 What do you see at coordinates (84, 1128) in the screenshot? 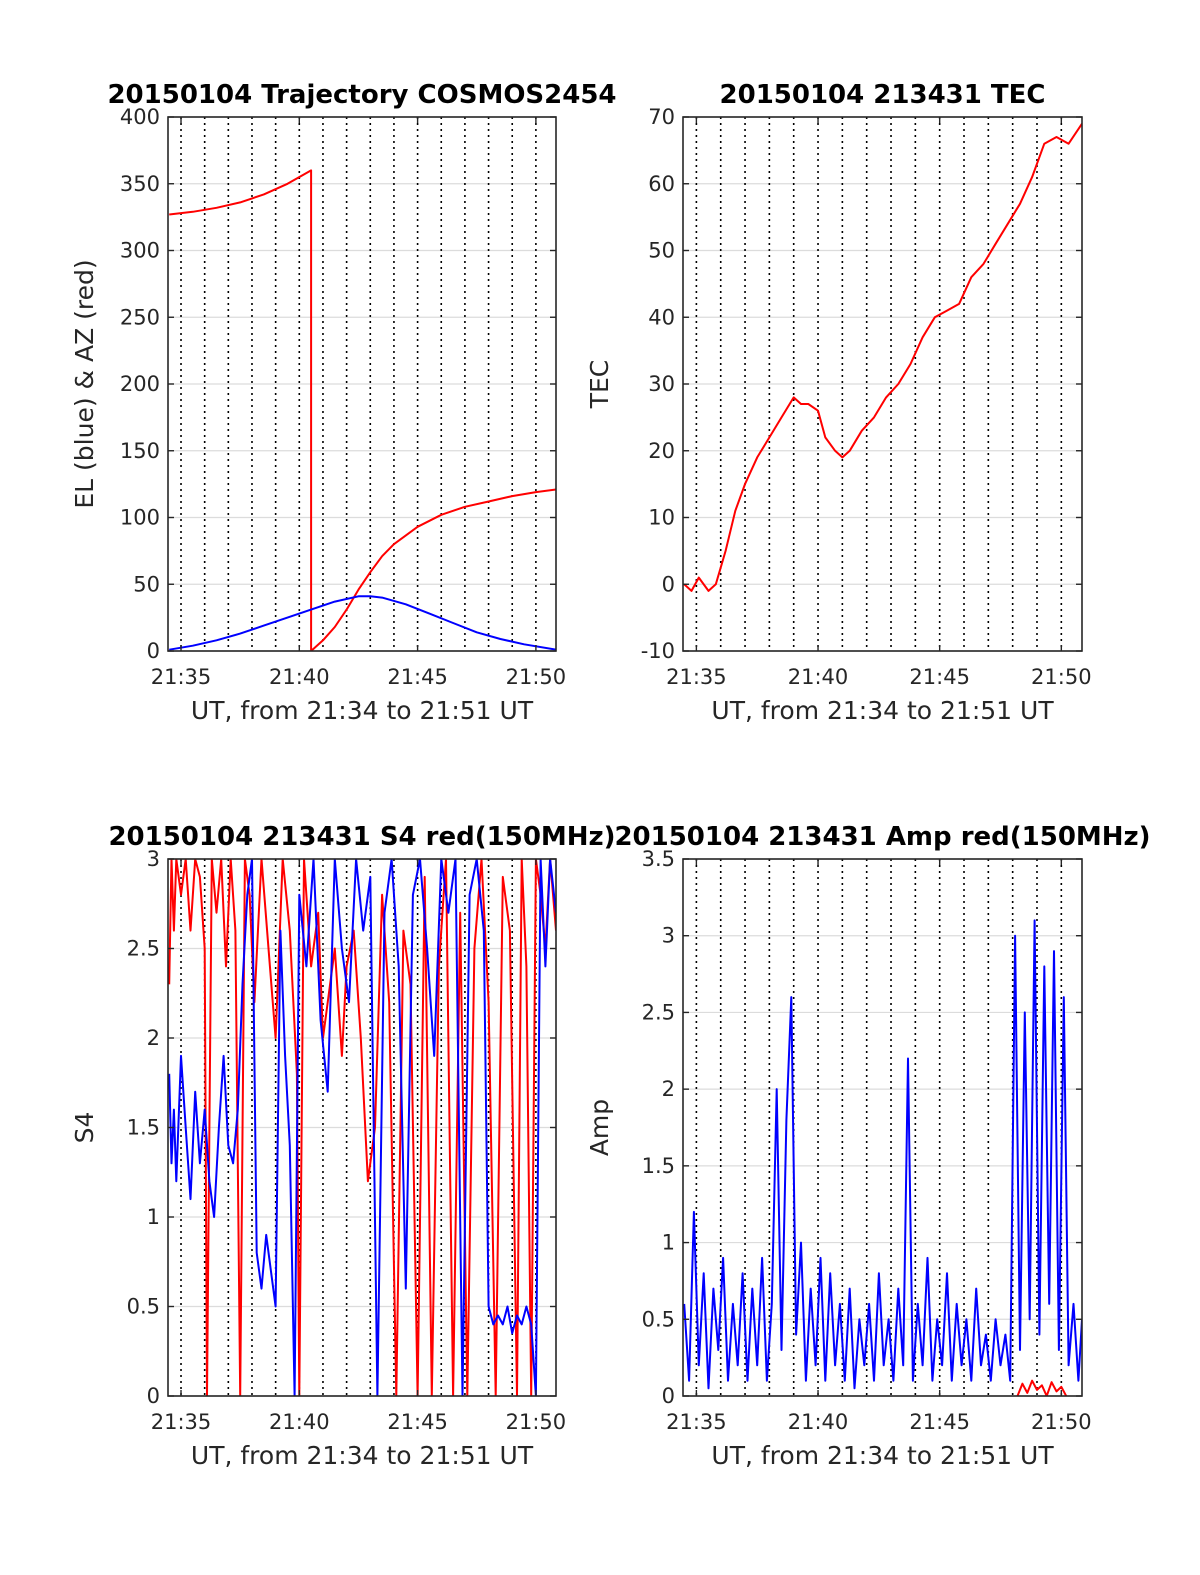
I see `y-axis-label: S4` at bounding box center [84, 1128].